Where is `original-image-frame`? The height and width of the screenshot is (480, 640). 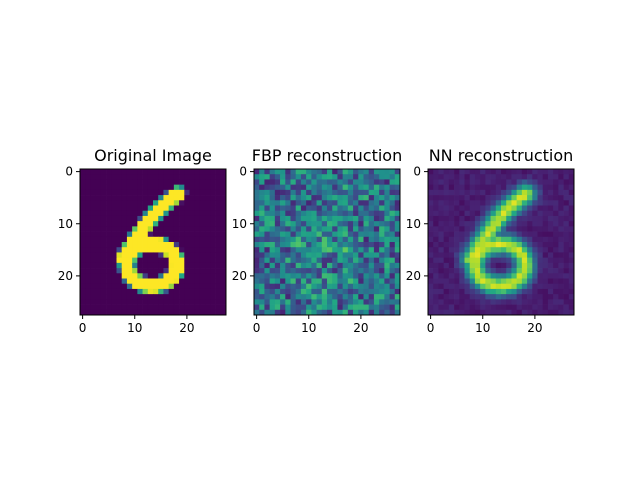
original-image-frame is located at coordinates (153, 242).